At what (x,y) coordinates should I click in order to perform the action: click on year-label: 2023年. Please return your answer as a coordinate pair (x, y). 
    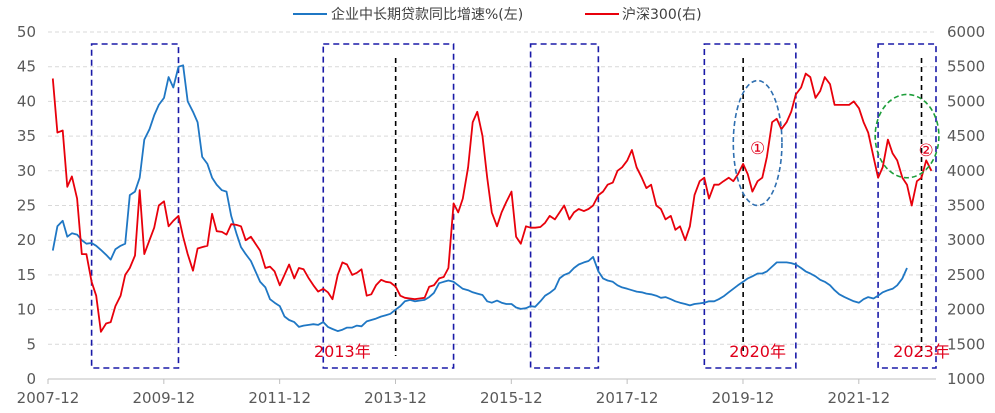
    Looking at the image, I should click on (921, 351).